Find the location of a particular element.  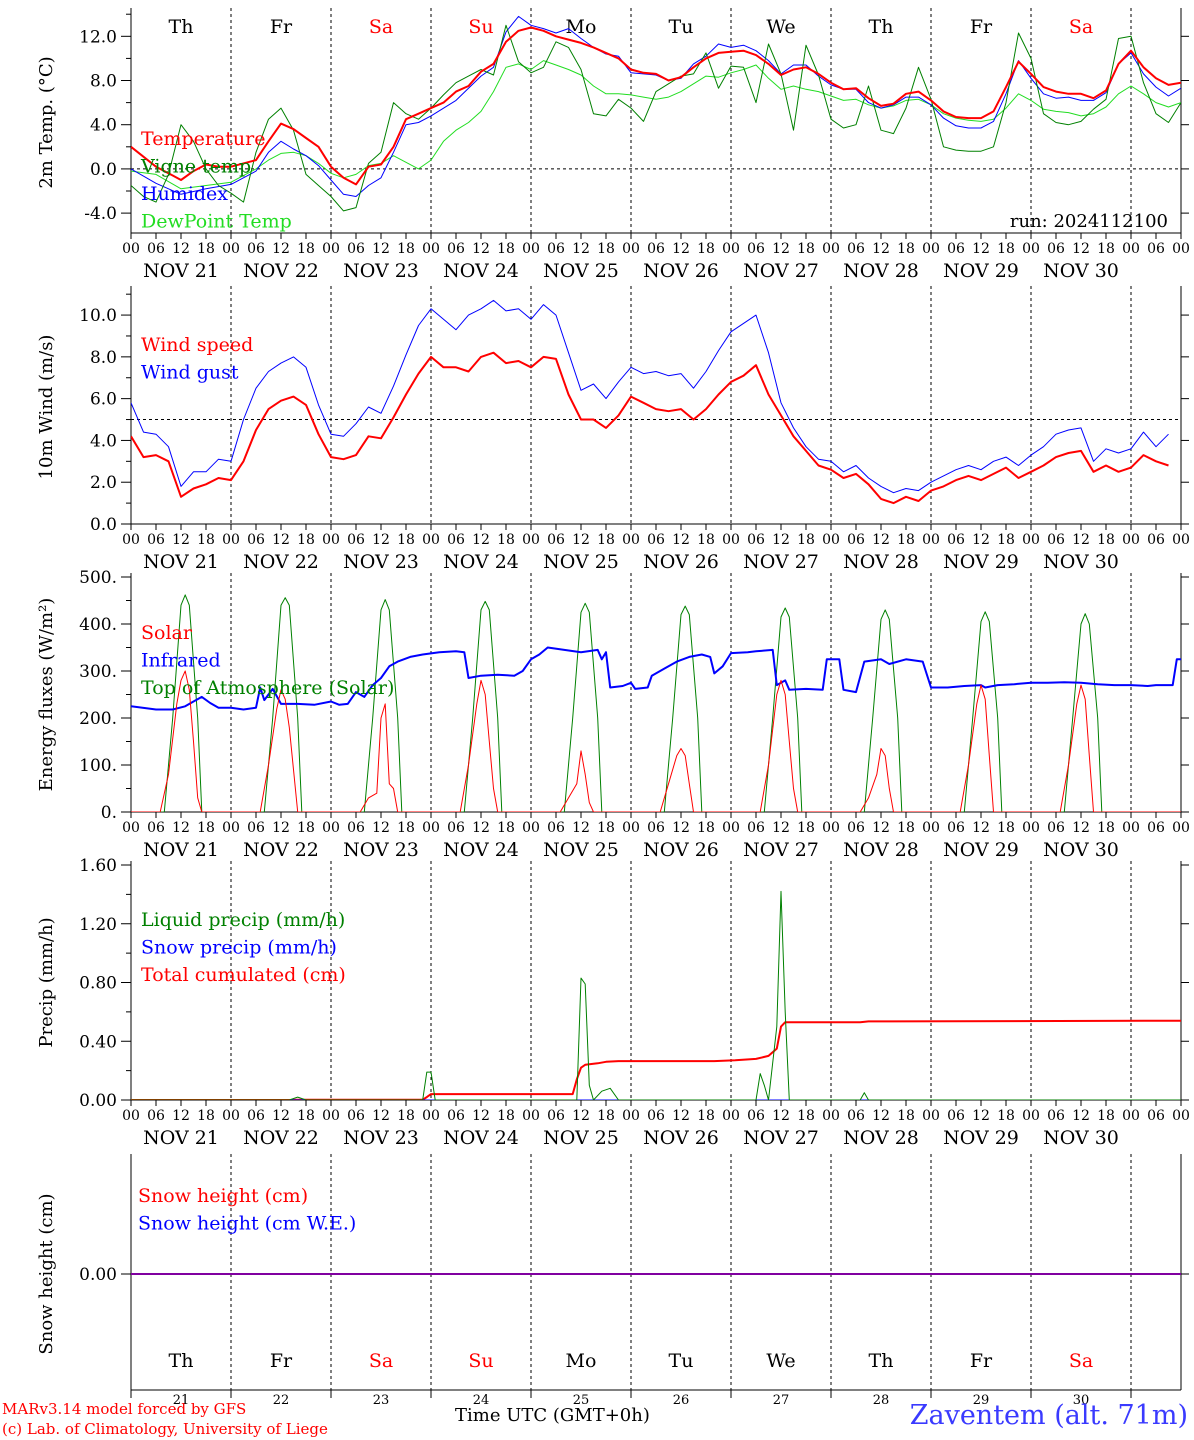

date-label: NOV 25 is located at coordinates (581, 850).